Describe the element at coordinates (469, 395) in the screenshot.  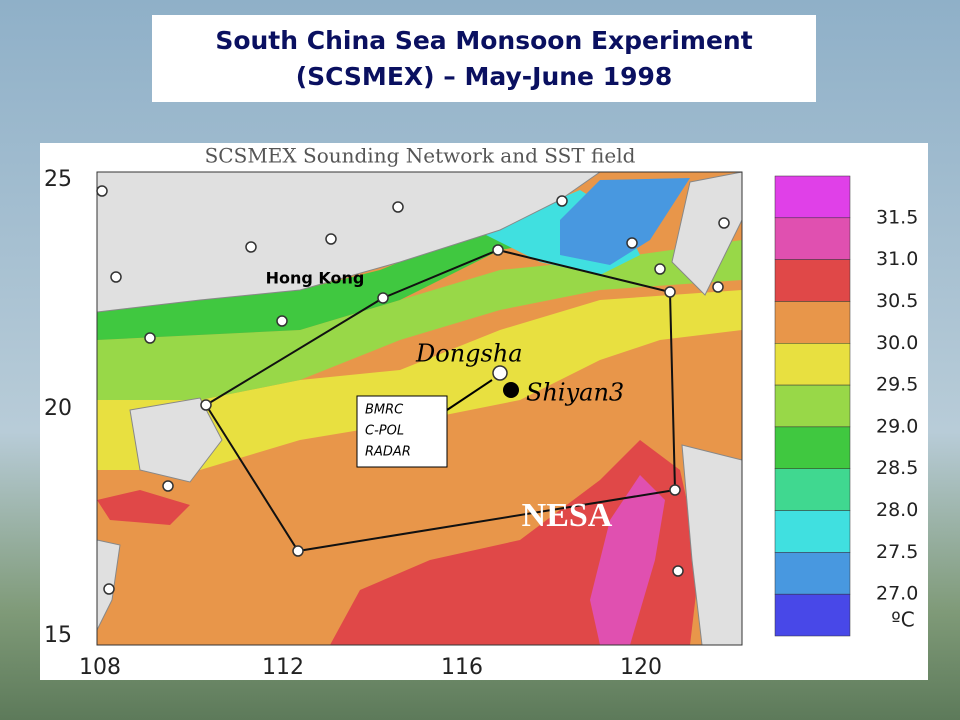
I see `radar-arrow` at that location.